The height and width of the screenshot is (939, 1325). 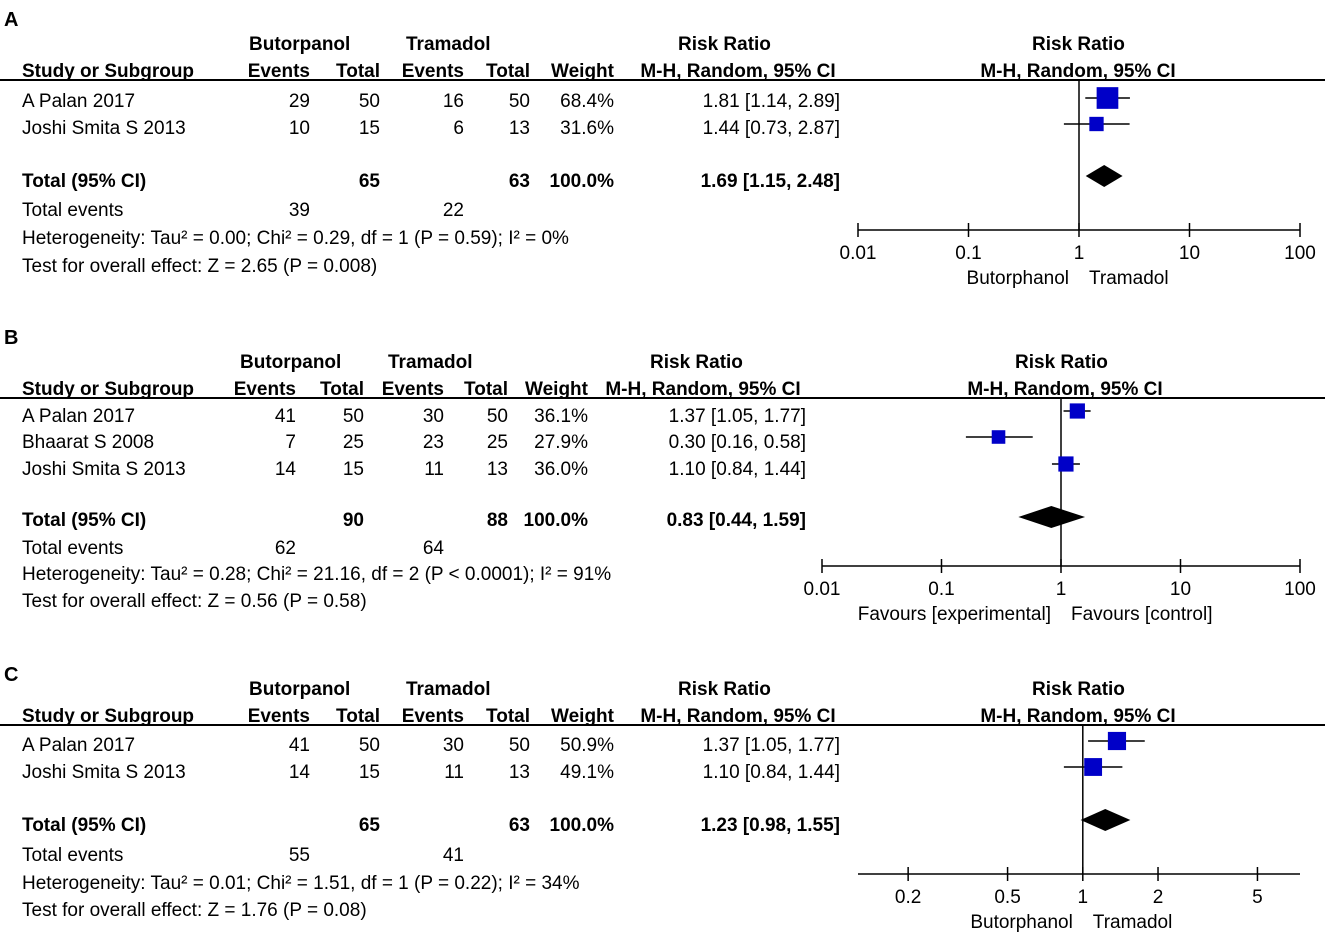 What do you see at coordinates (1079, 253) in the screenshot?
I see `x-tick-label: 1` at bounding box center [1079, 253].